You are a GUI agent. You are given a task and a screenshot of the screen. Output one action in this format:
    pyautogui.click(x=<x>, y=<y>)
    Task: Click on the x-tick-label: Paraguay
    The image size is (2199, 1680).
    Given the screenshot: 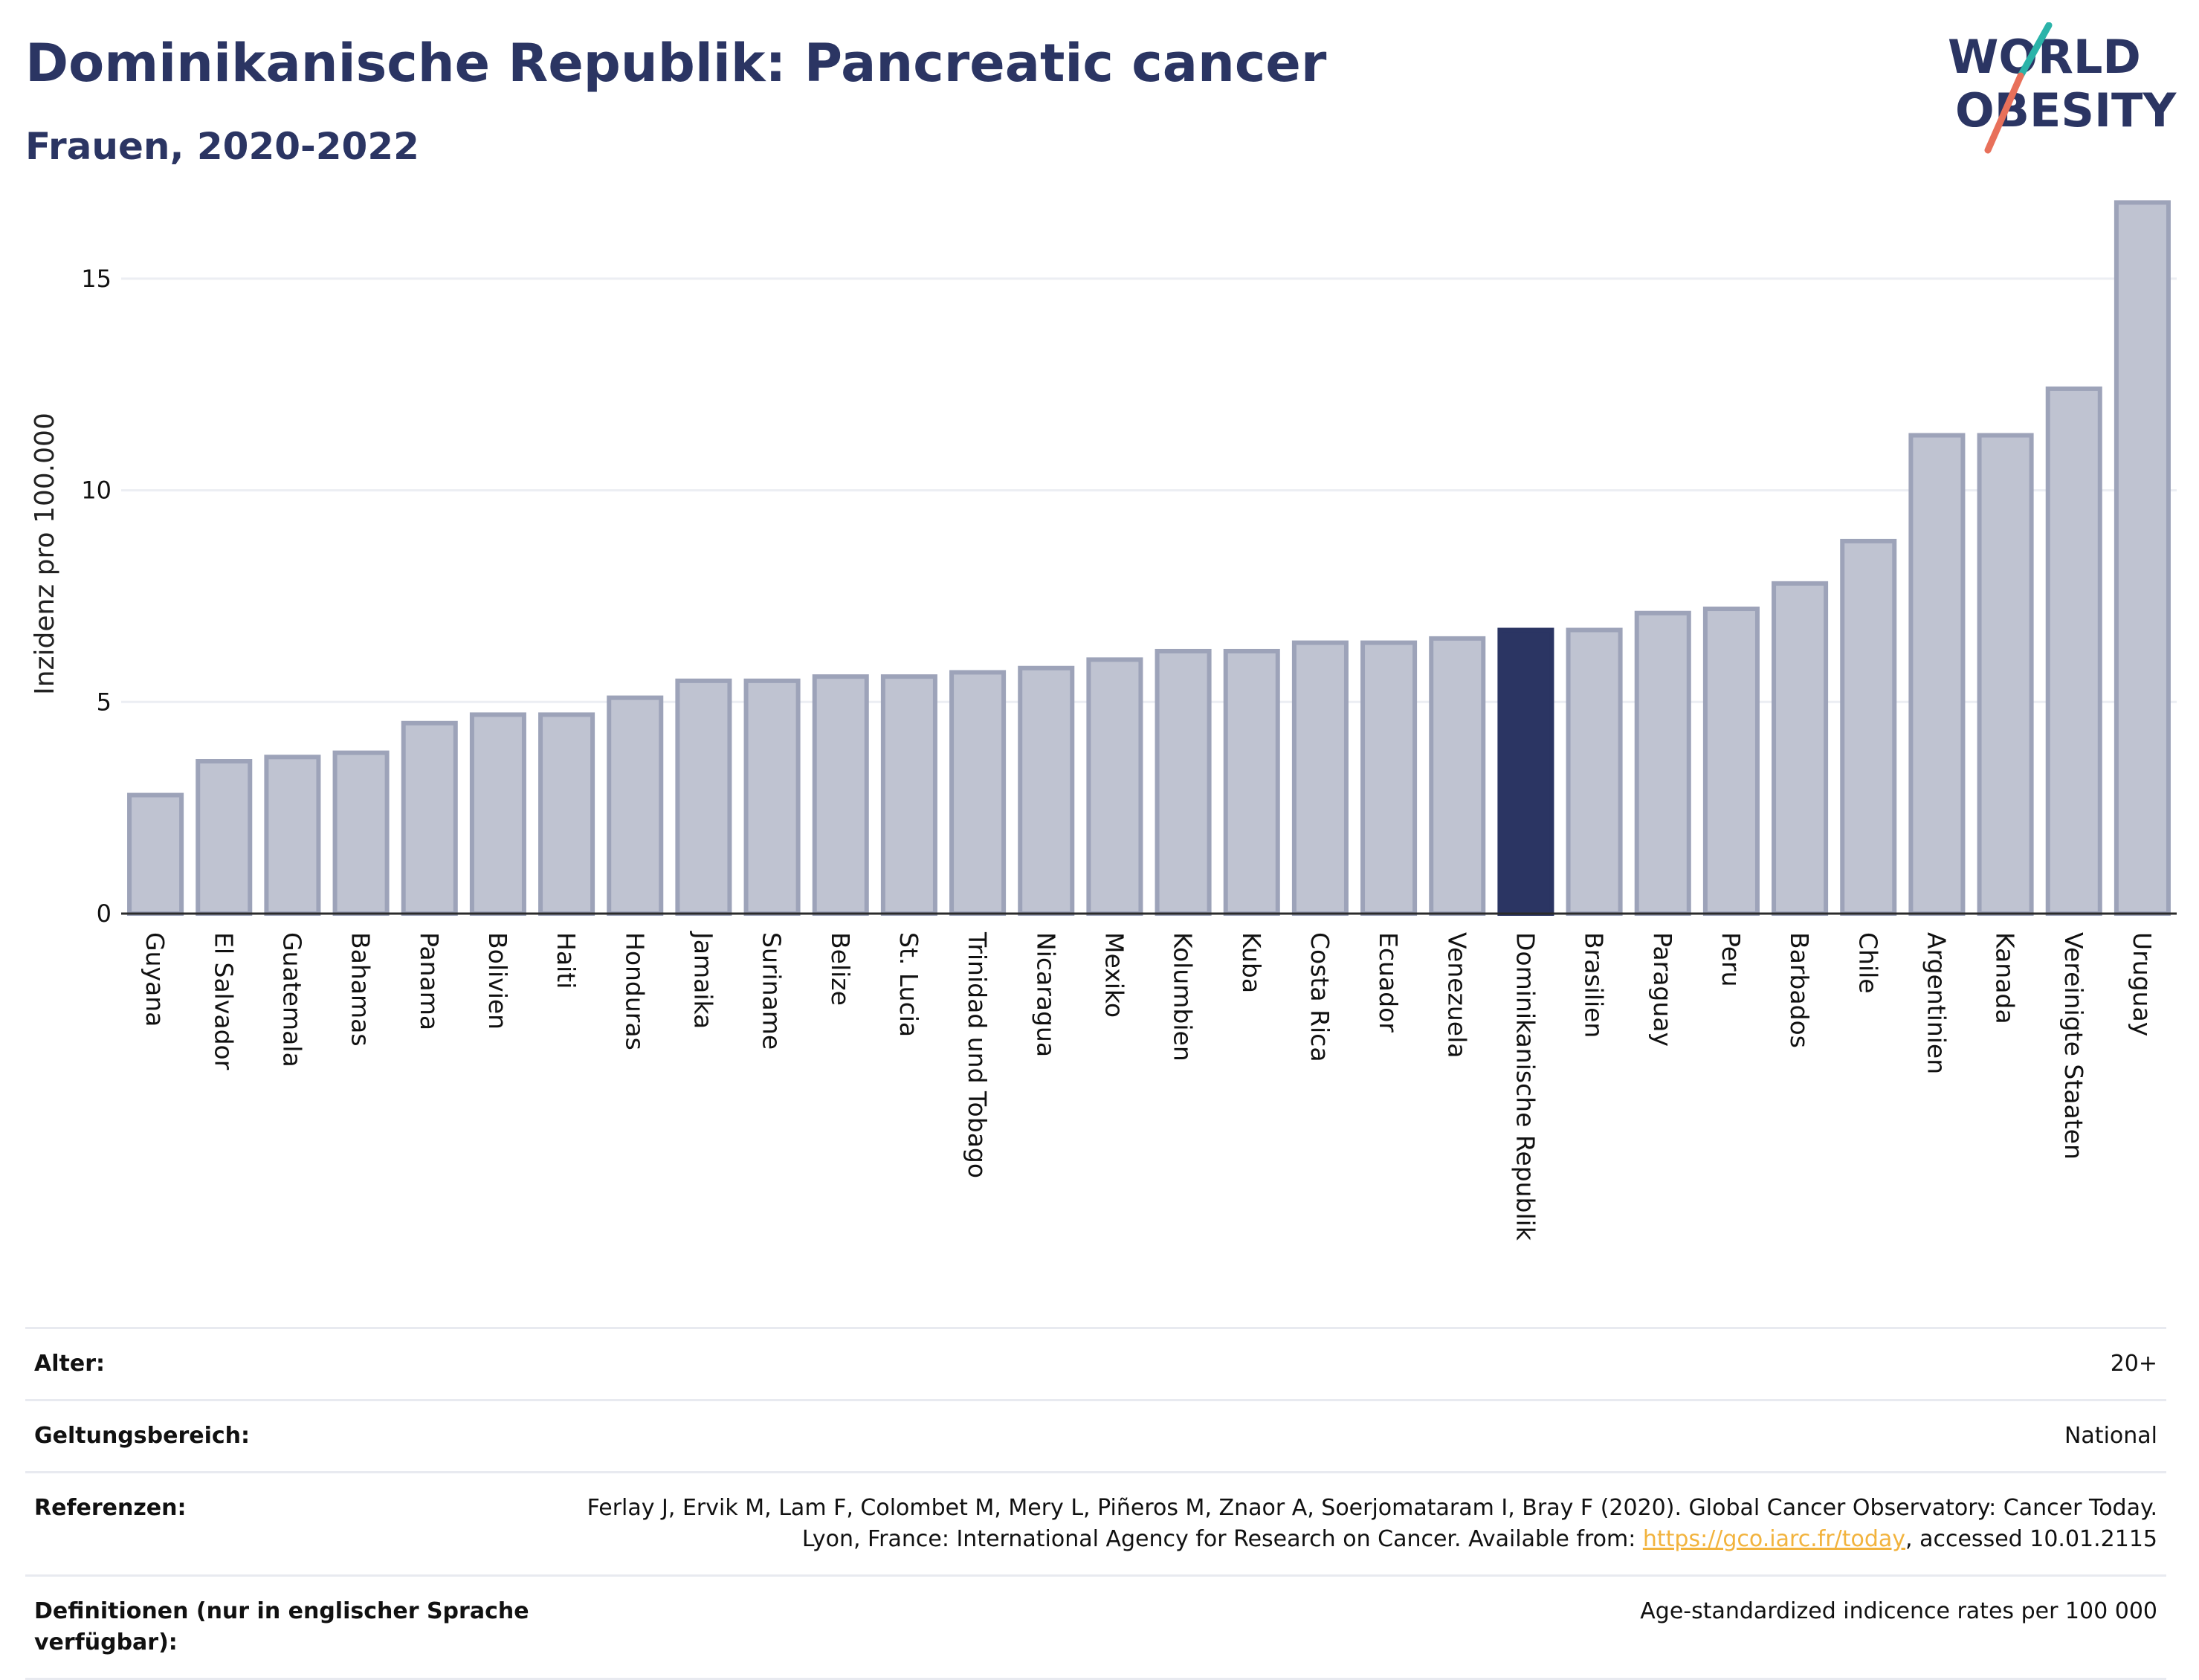 What is the action you would take?
    pyautogui.click(x=1662, y=990)
    